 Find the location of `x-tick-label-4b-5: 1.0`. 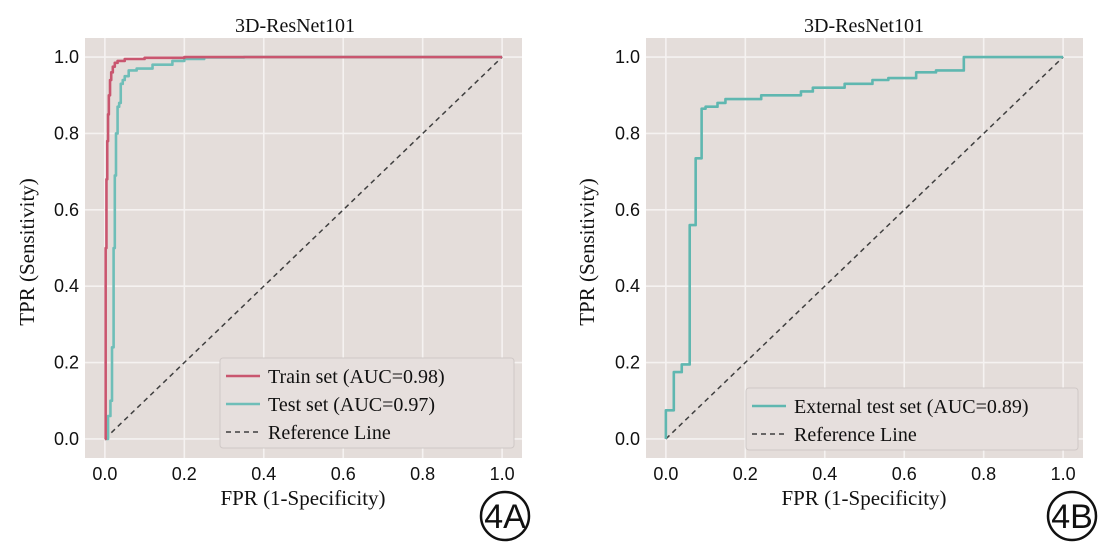

x-tick-label-4b-5: 1.0 is located at coordinates (1063, 474).